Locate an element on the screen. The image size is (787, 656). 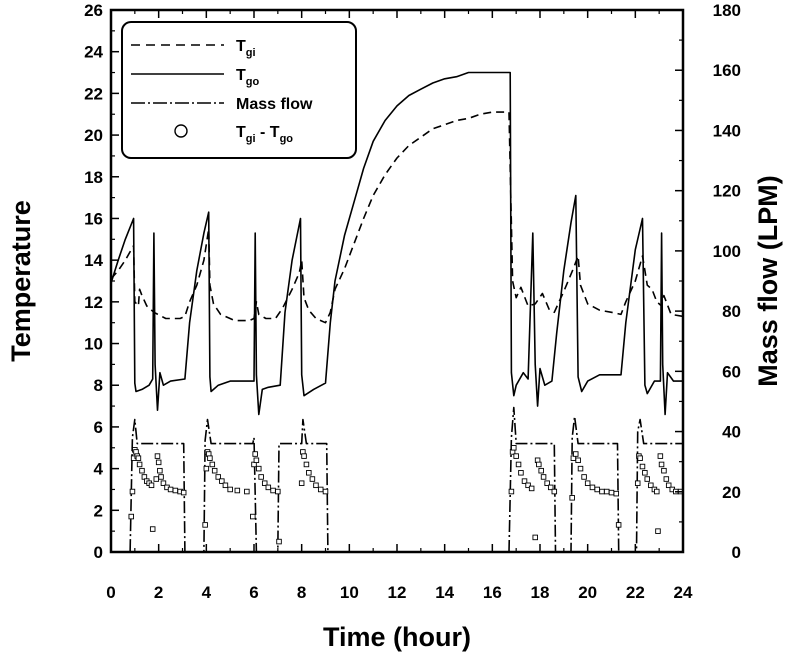
y-right-tick-label: 120 is located at coordinates (727, 191).